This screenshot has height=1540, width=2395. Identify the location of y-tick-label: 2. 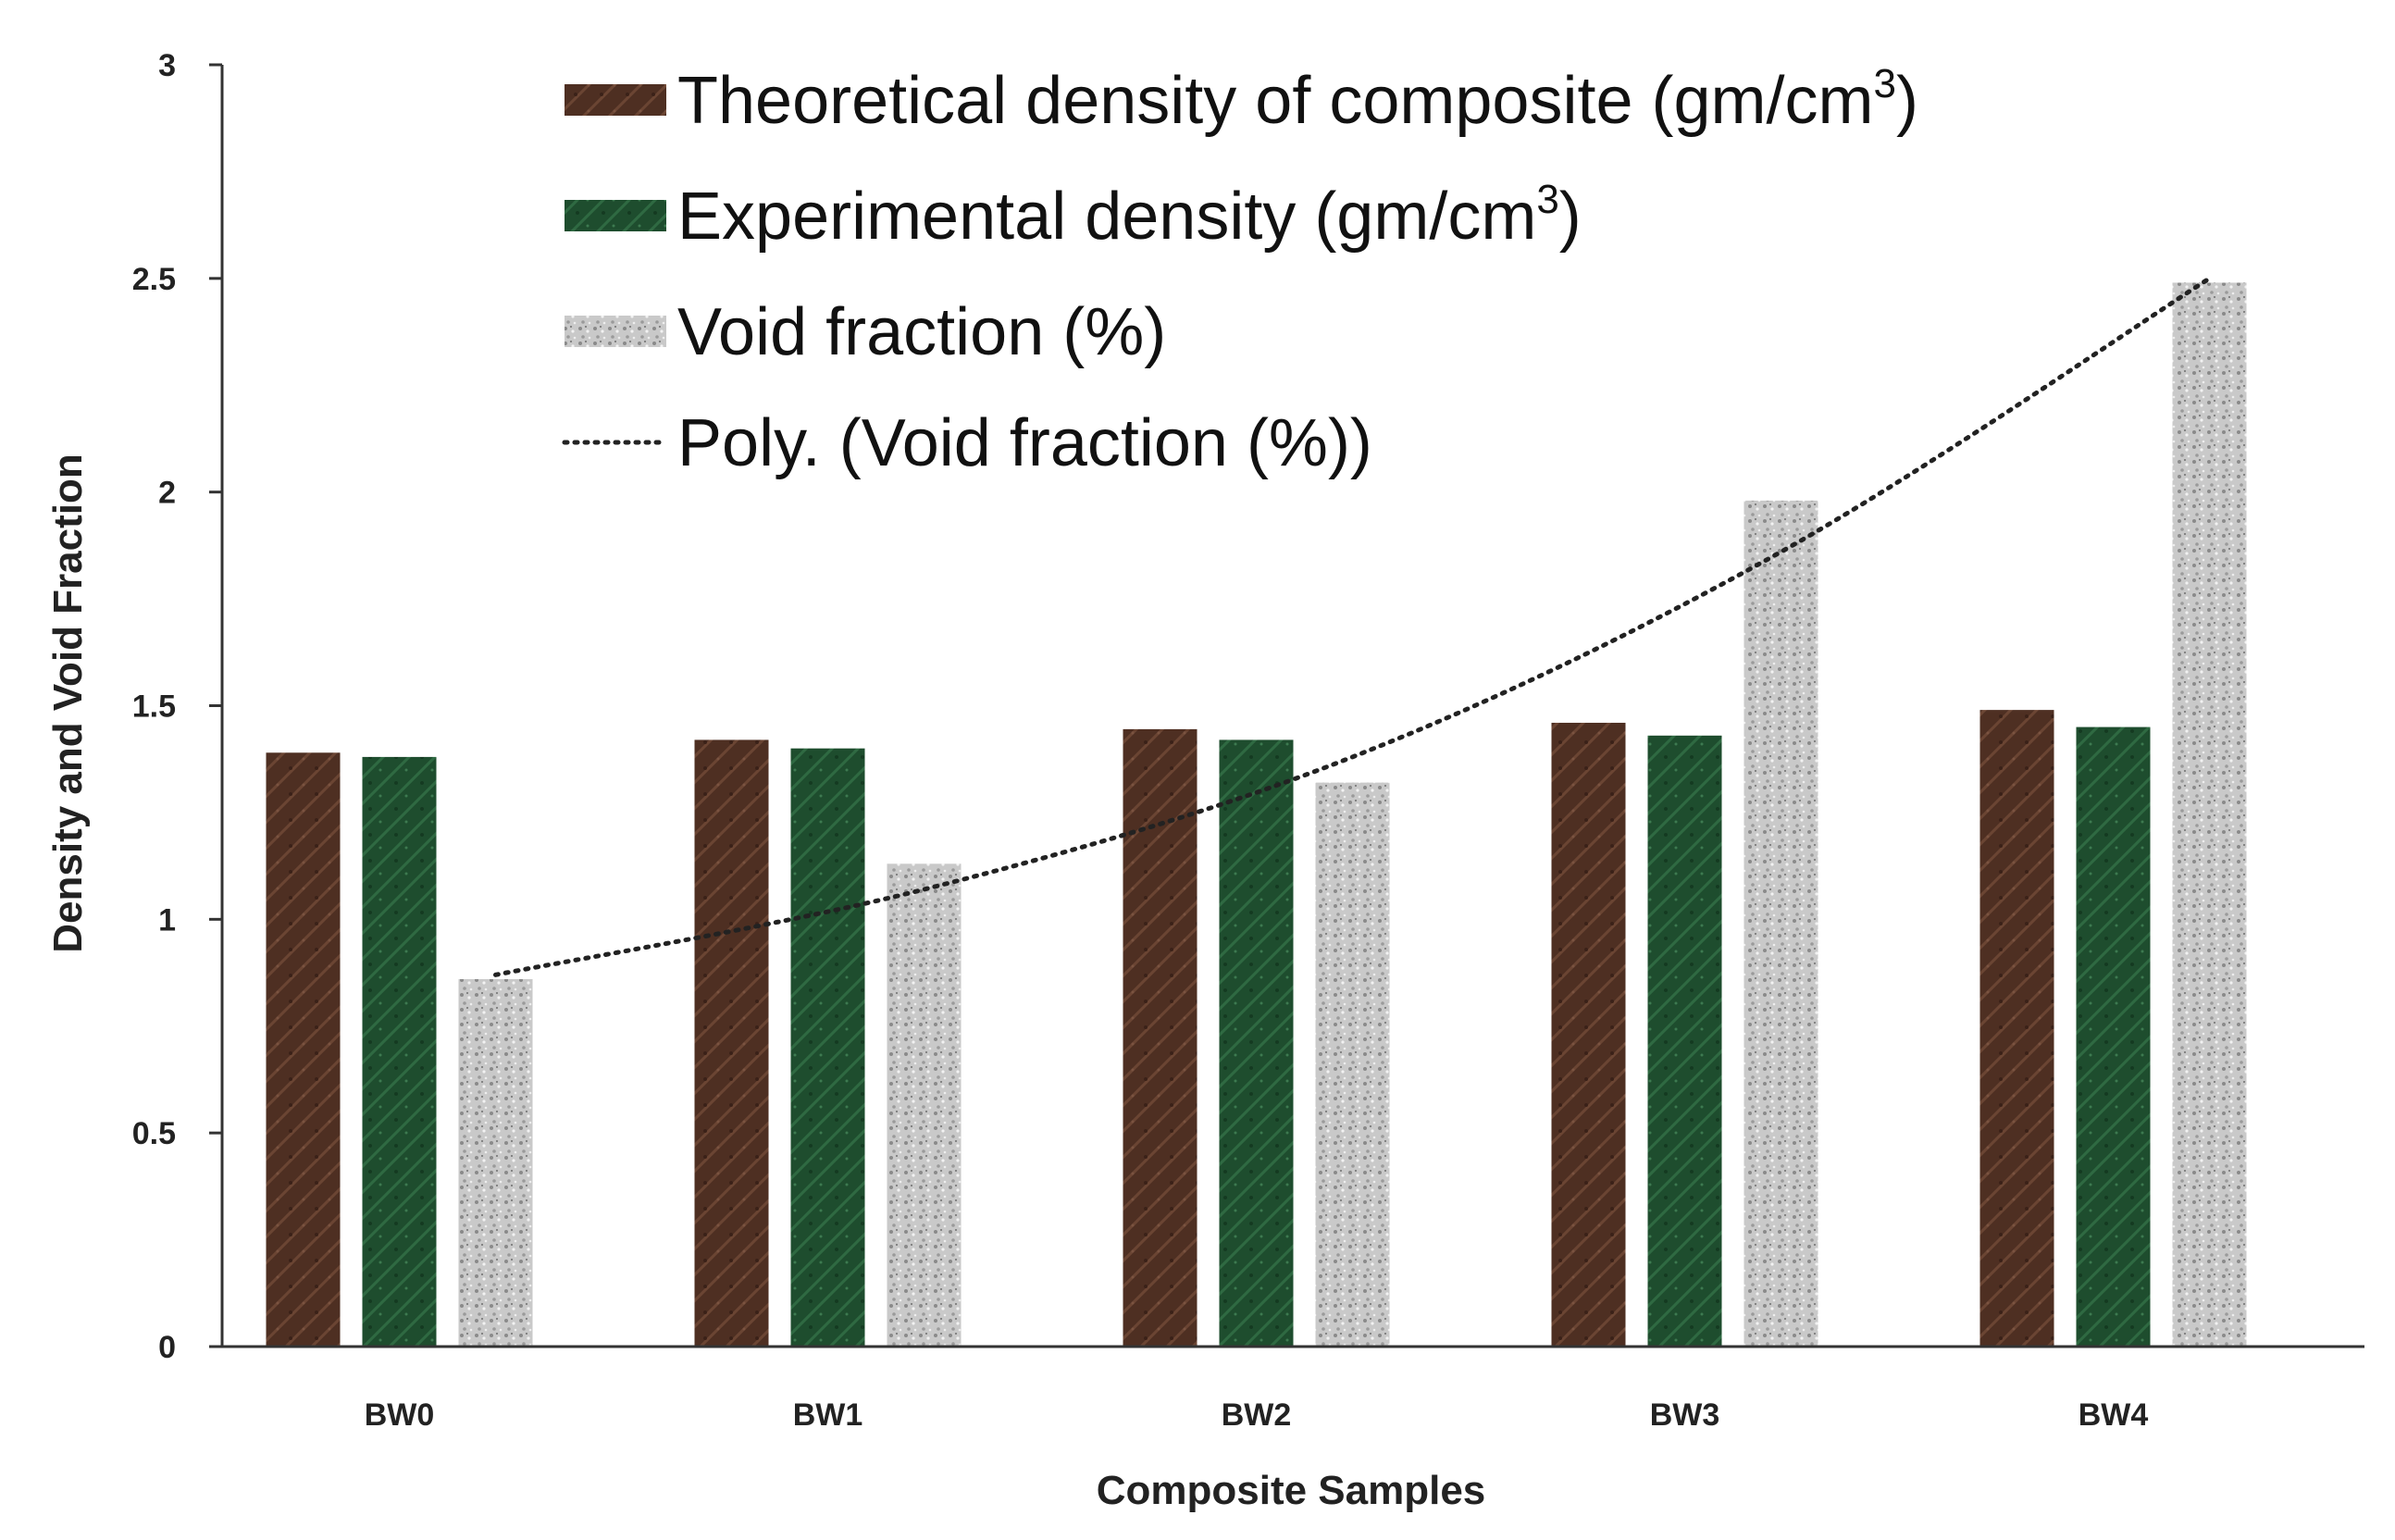
(167, 494).